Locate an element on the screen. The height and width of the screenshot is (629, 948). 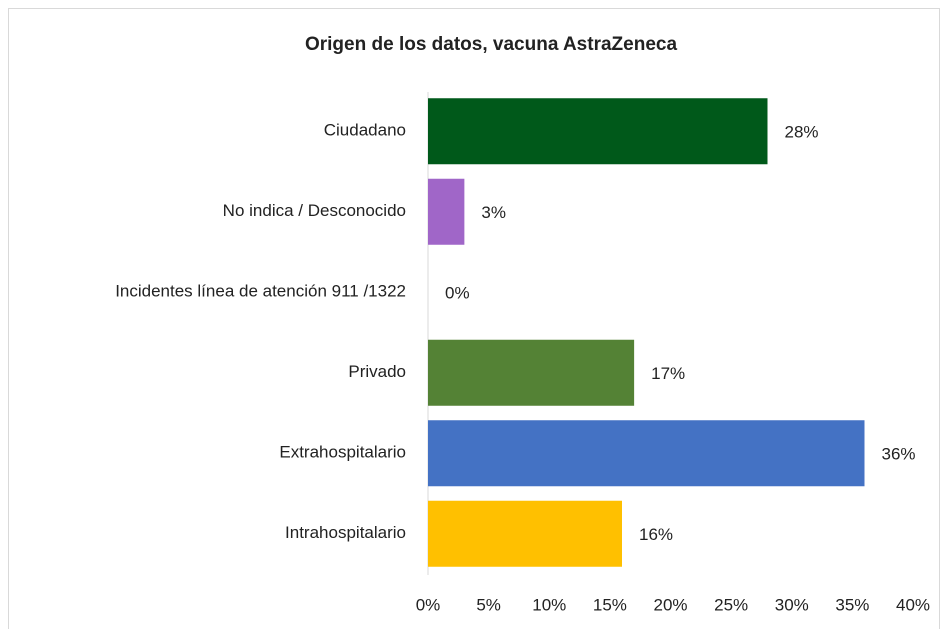
x-tick-label: 25% is located at coordinates (731, 604).